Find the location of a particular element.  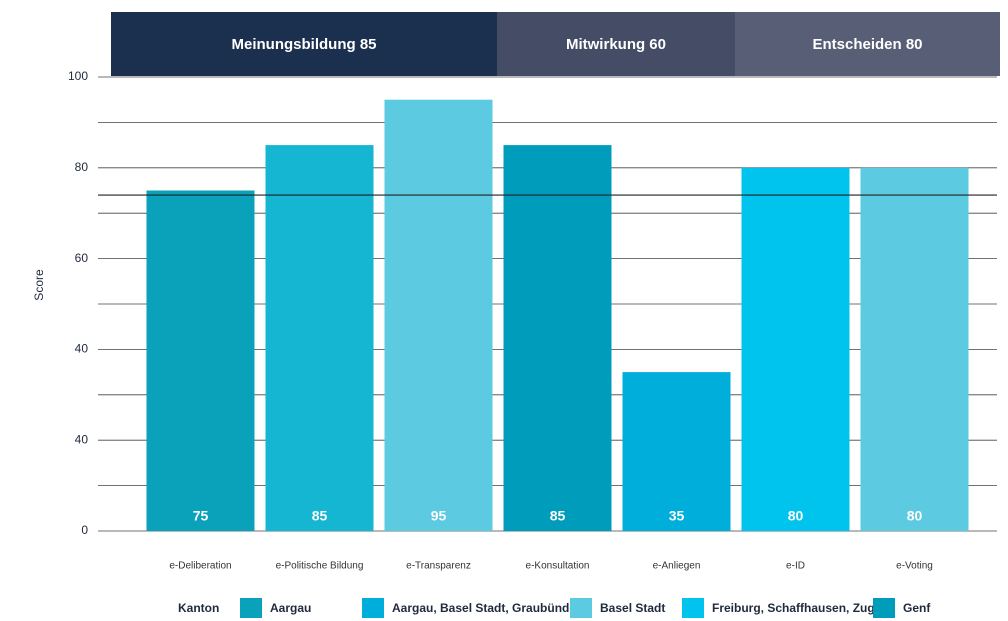

y-axis-label: Score is located at coordinates (39, 285).